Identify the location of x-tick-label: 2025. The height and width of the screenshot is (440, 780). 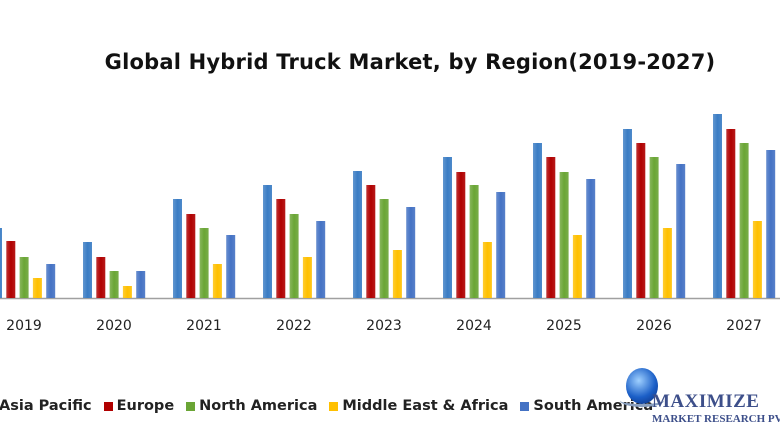
(564, 326).